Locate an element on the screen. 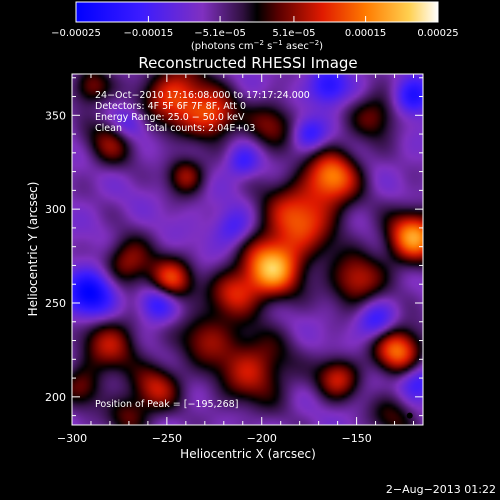 This screenshot has height=500, width=500. x-axis-label: Heliocentric X (arcsec) is located at coordinates (248, 454).